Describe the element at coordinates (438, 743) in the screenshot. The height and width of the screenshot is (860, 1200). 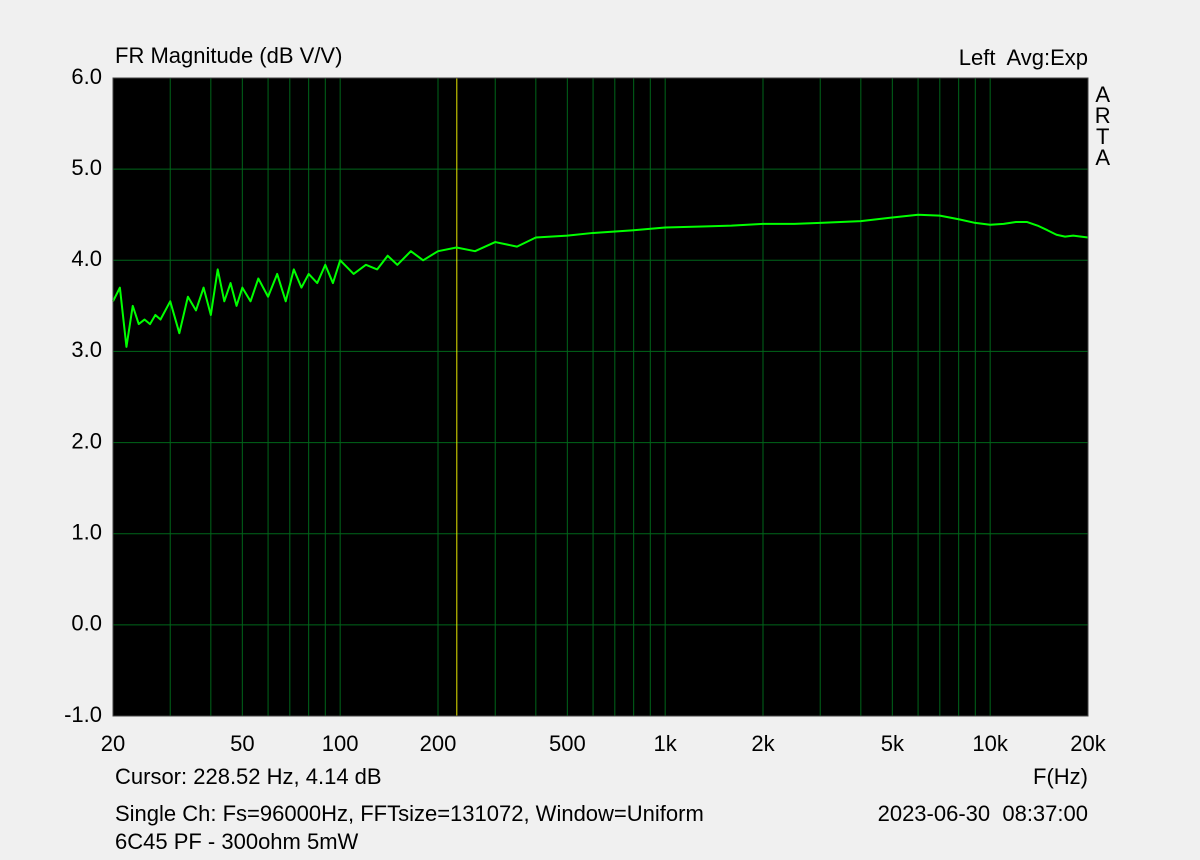
I see `x-tick-label: 200` at that location.